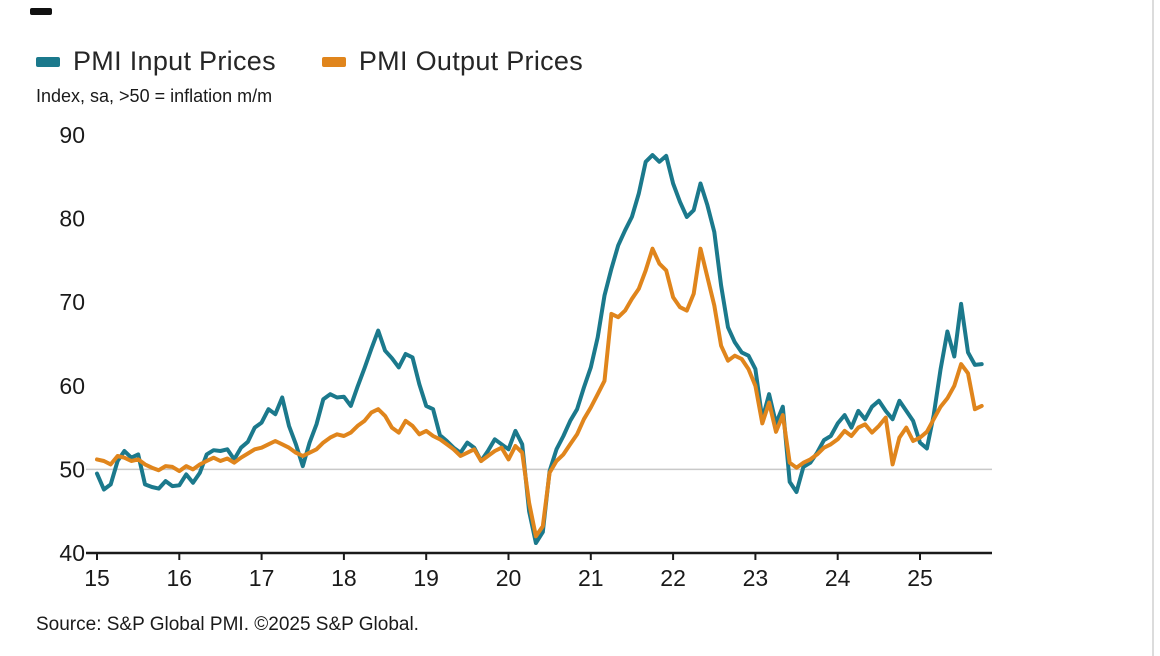 The height and width of the screenshot is (656, 1160). Describe the element at coordinates (471, 61) in the screenshot. I see `legend-label-output-prices: PMI Output Prices` at that location.